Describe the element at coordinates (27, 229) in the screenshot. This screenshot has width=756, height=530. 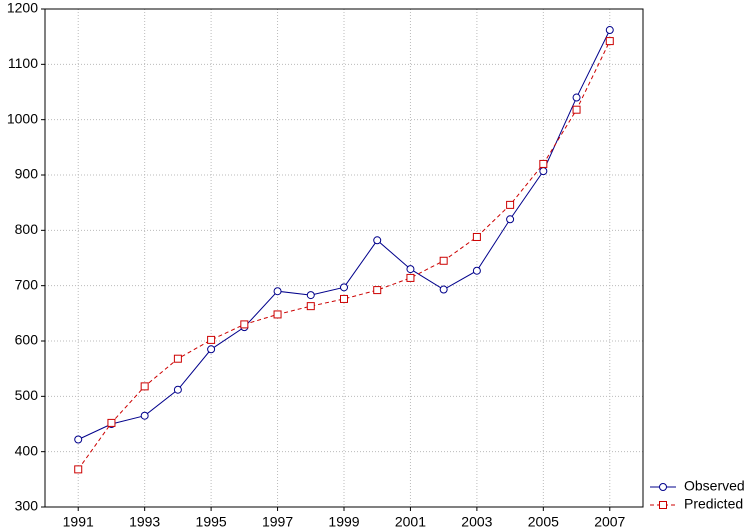
I see `y-tick-label: 800` at that location.